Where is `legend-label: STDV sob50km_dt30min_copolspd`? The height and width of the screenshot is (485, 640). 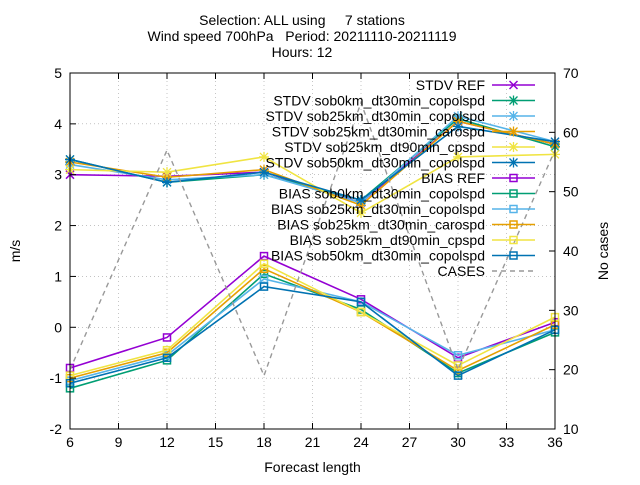
legend-label: STDV sob50km_dt30min_copolspd is located at coordinates (375, 163).